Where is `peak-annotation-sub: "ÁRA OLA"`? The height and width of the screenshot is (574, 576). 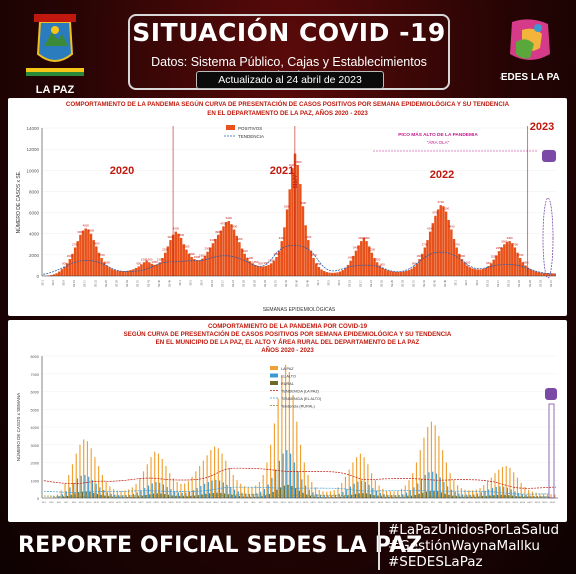
peak-annotation-sub: "ÁRA OLA" is located at coordinates (438, 142).